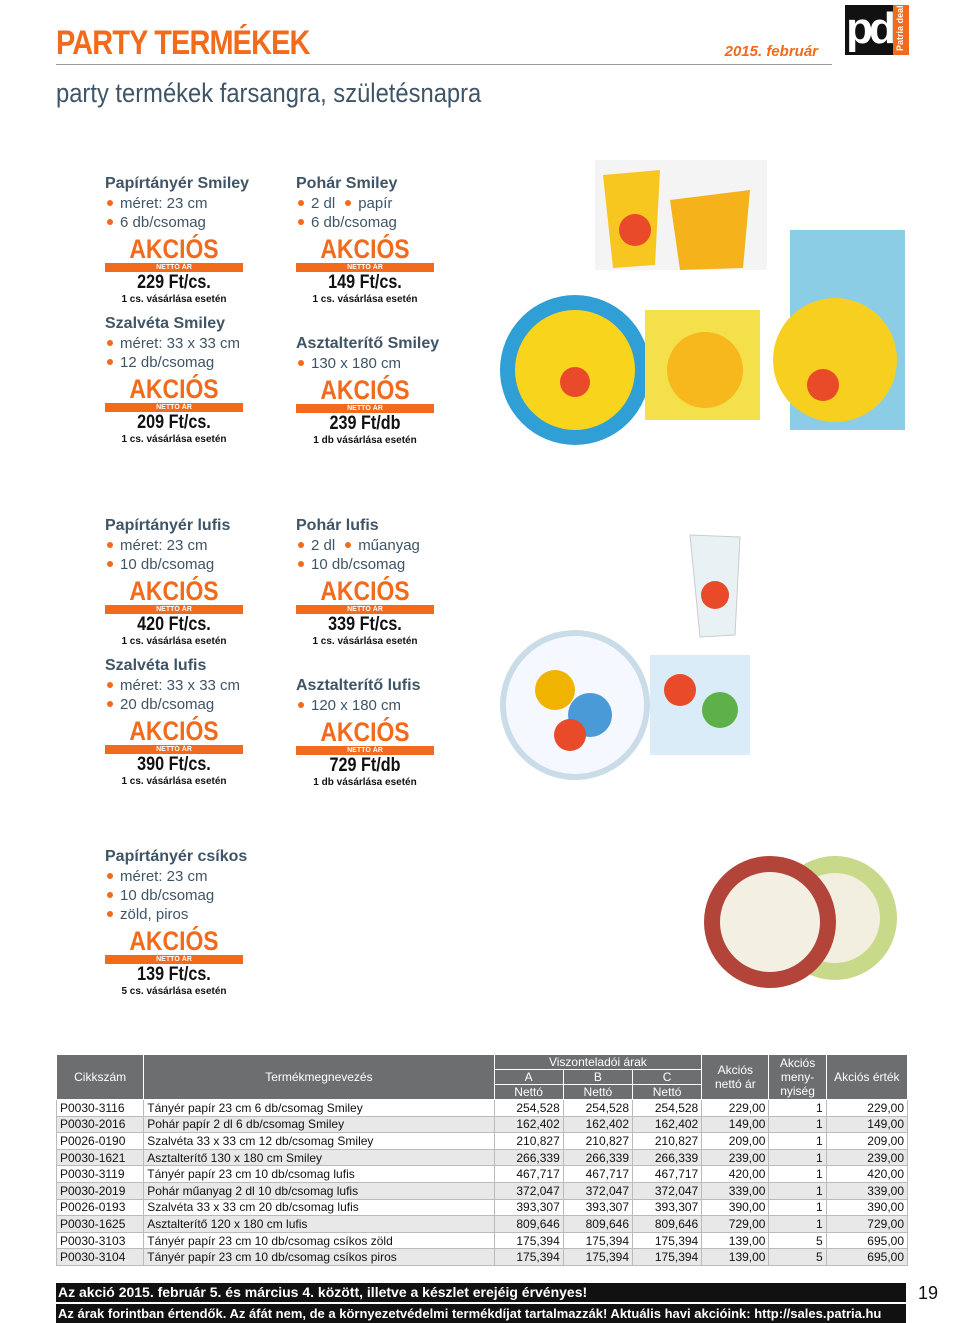 This screenshot has height=1323, width=960. I want to click on plate-red-center, so click(770, 922).